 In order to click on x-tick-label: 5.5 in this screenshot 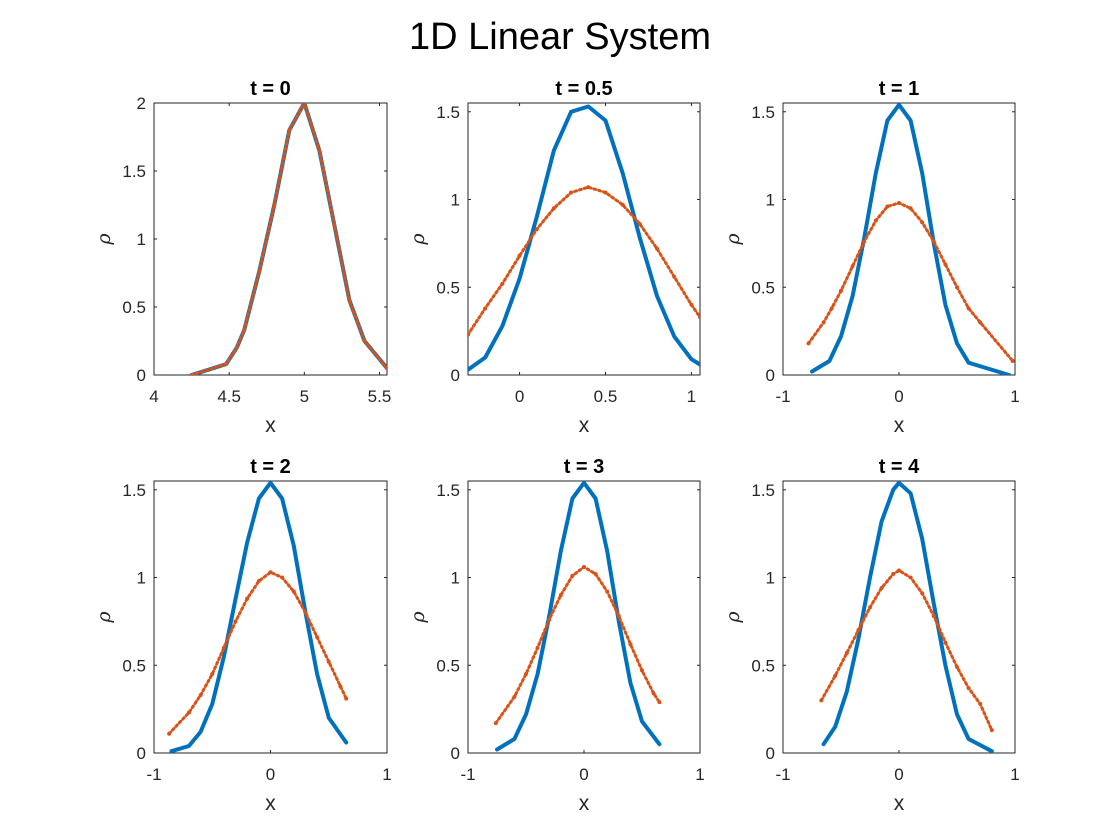, I will do `click(380, 396)`.